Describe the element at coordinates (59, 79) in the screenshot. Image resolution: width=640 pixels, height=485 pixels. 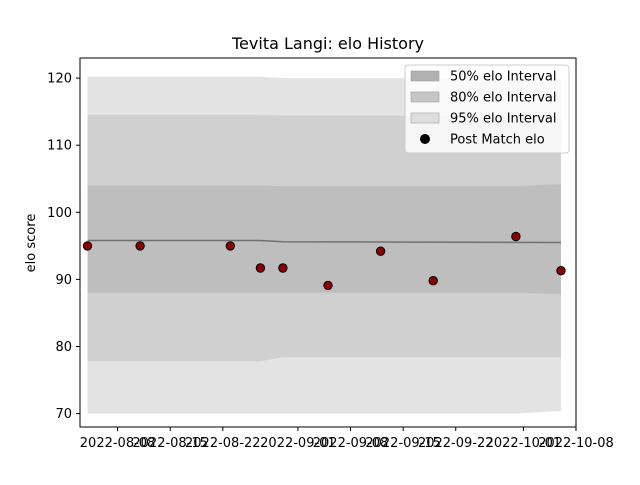
I see `y-tick-label: 120` at that location.